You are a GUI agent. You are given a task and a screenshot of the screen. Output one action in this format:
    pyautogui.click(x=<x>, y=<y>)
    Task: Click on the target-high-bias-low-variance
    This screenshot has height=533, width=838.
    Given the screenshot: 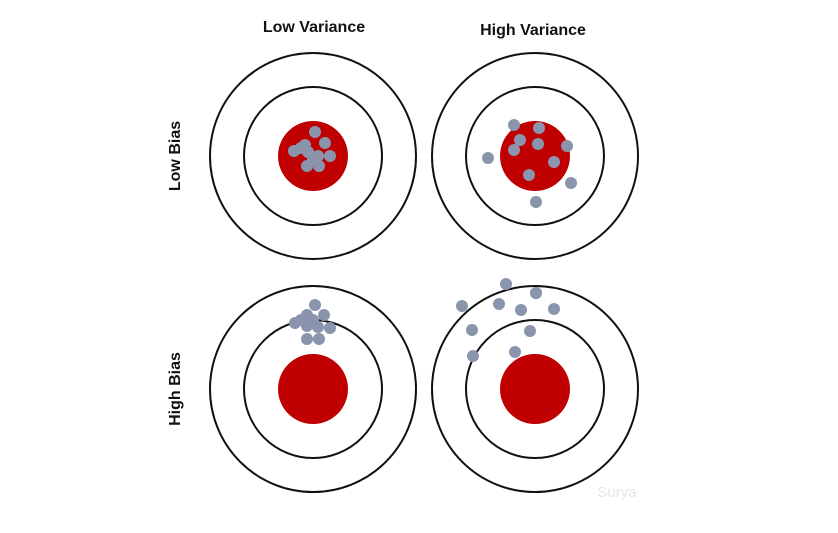 What is the action you would take?
    pyautogui.click(x=313, y=389)
    